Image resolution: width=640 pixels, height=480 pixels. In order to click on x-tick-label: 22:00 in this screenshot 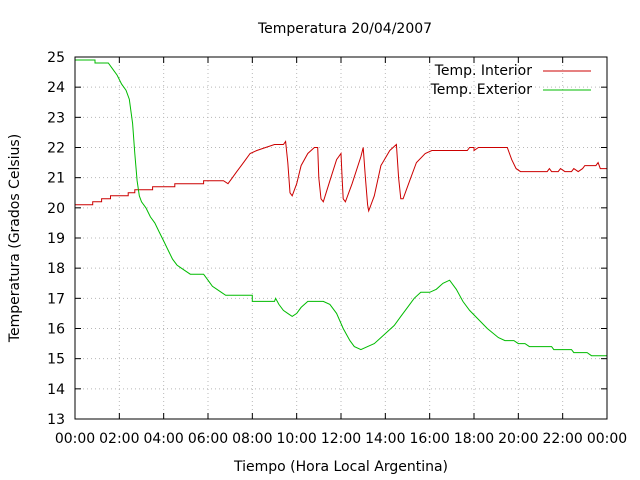, I will do `click(562, 439)`.